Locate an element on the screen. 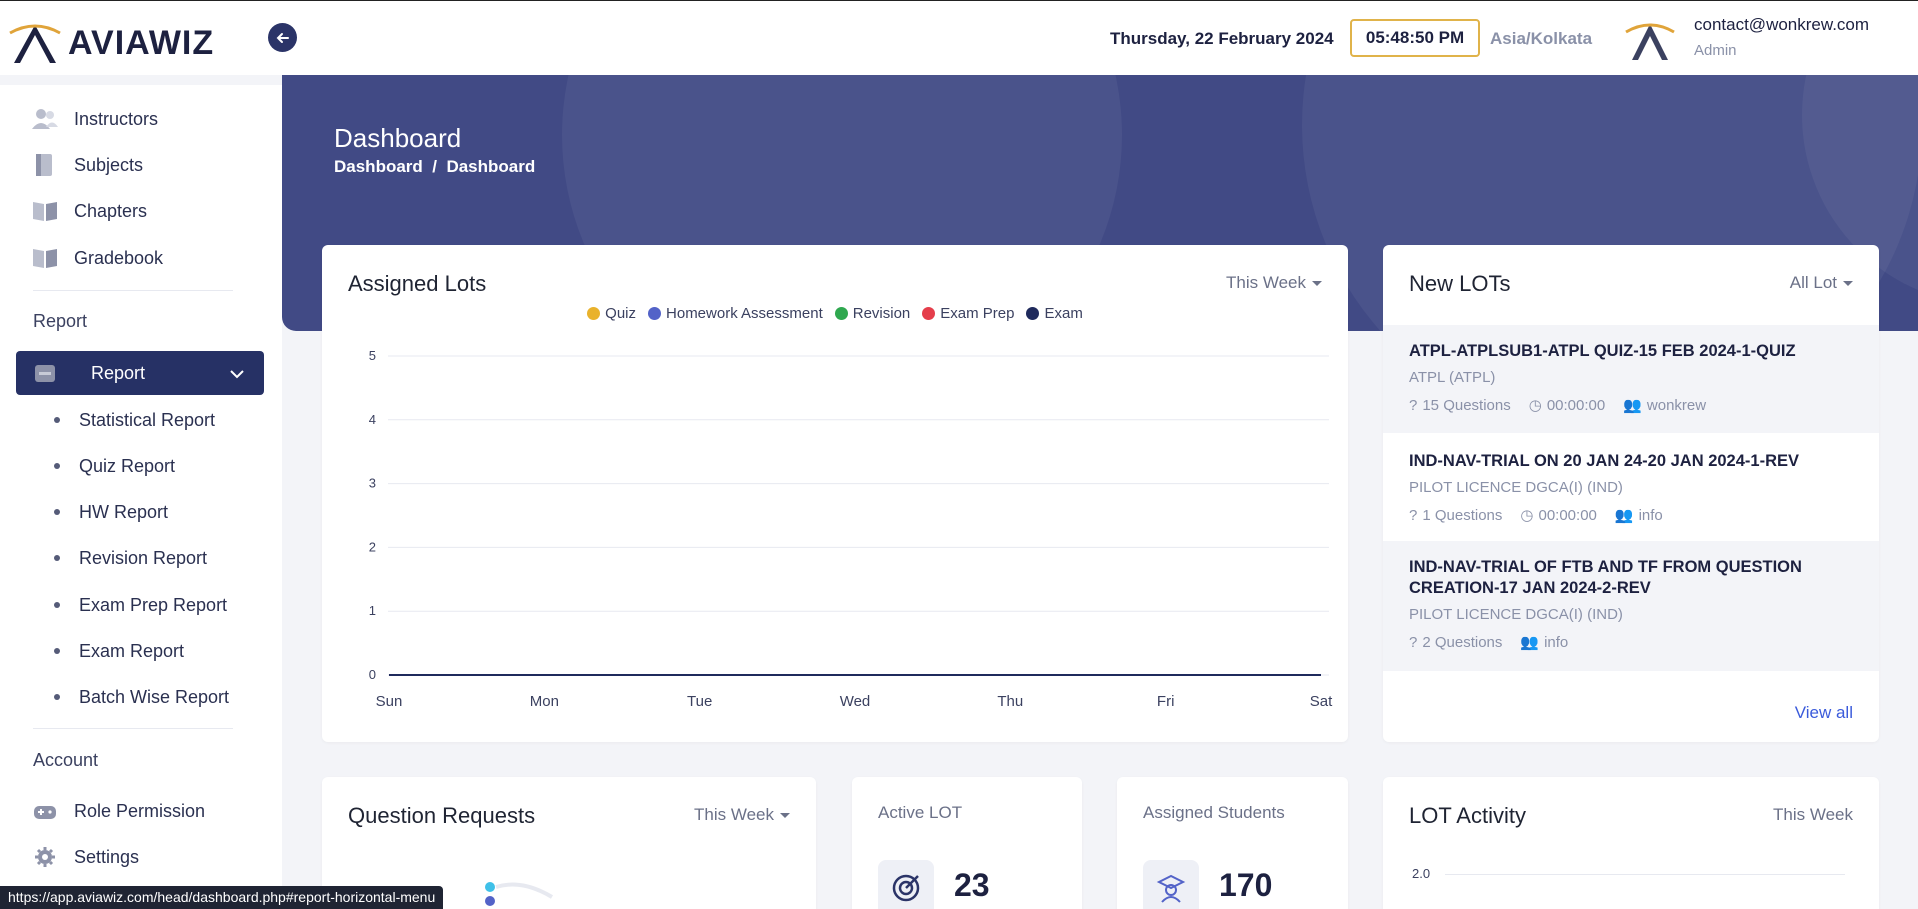 The width and height of the screenshot is (1918, 909). sidebar-item-subjects: Subjects is located at coordinates (141, 165).